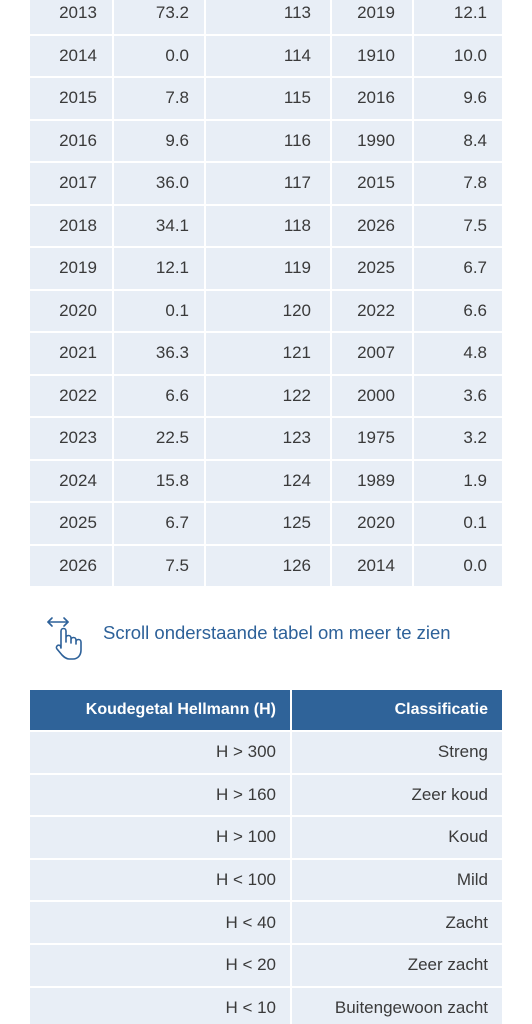  I want to click on table-cell: 121, so click(268, 353).